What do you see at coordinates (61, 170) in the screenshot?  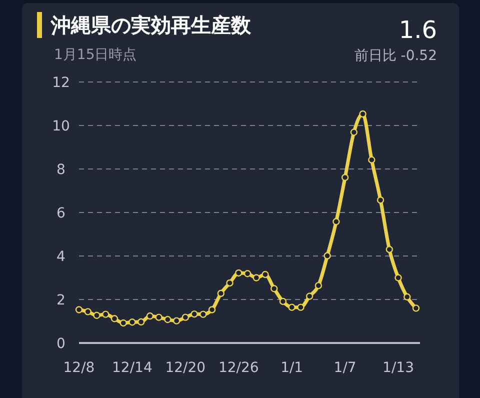 I see `y-tick-label: 8` at bounding box center [61, 170].